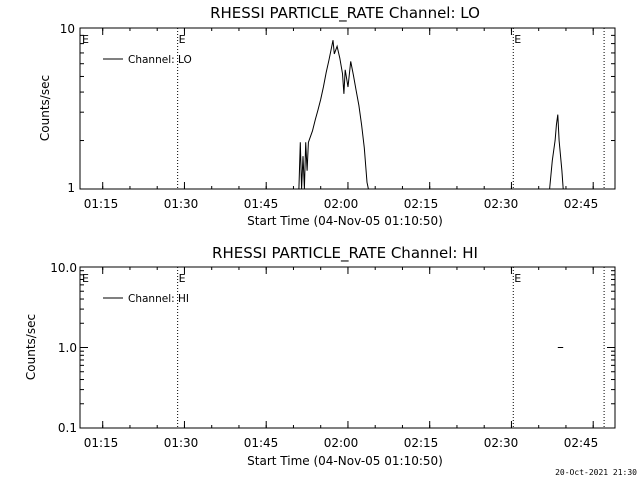 The image size is (640, 480). What do you see at coordinates (101, 204) in the screenshot?
I see `x-tick-label-lo: 01:15` at bounding box center [101, 204].